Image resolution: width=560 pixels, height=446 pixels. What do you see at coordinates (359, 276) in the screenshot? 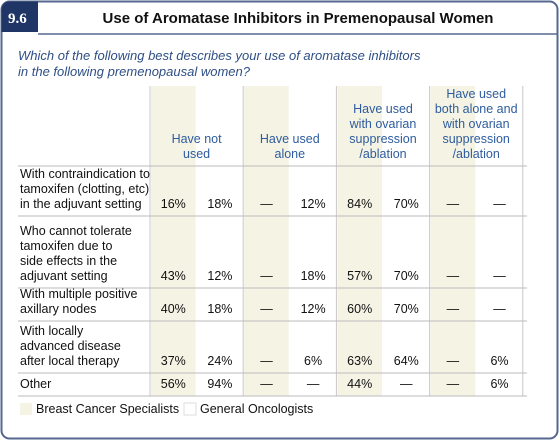
I see `cell: 57%` at bounding box center [359, 276].